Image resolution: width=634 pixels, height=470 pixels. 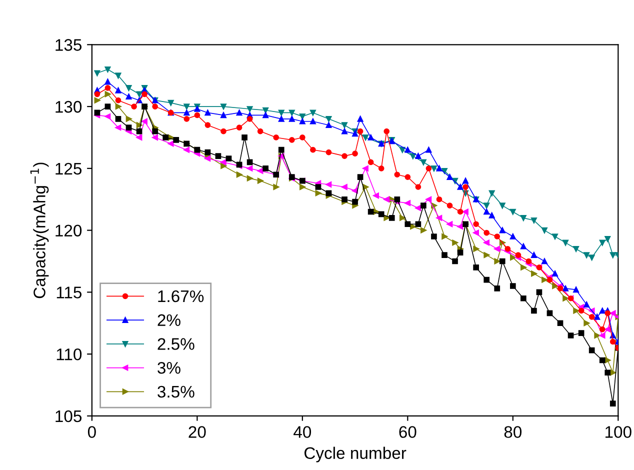 I want to click on legend-label: 3.5%, so click(x=176, y=392).